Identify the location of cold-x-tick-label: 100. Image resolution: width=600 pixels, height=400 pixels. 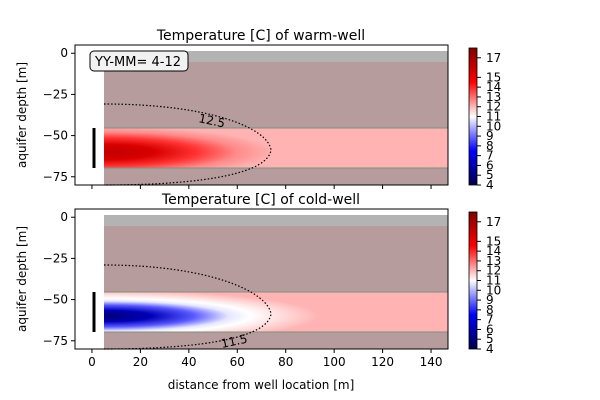
(334, 362).